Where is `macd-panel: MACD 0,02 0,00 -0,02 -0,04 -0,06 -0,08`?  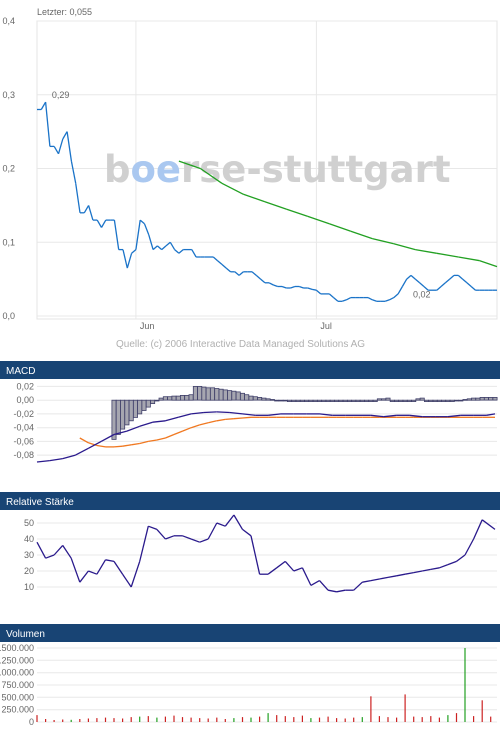
macd-panel: MACD 0,02 0,00 -0,02 -0,04 -0,06 -0,08 is located at coordinates (250, 412).